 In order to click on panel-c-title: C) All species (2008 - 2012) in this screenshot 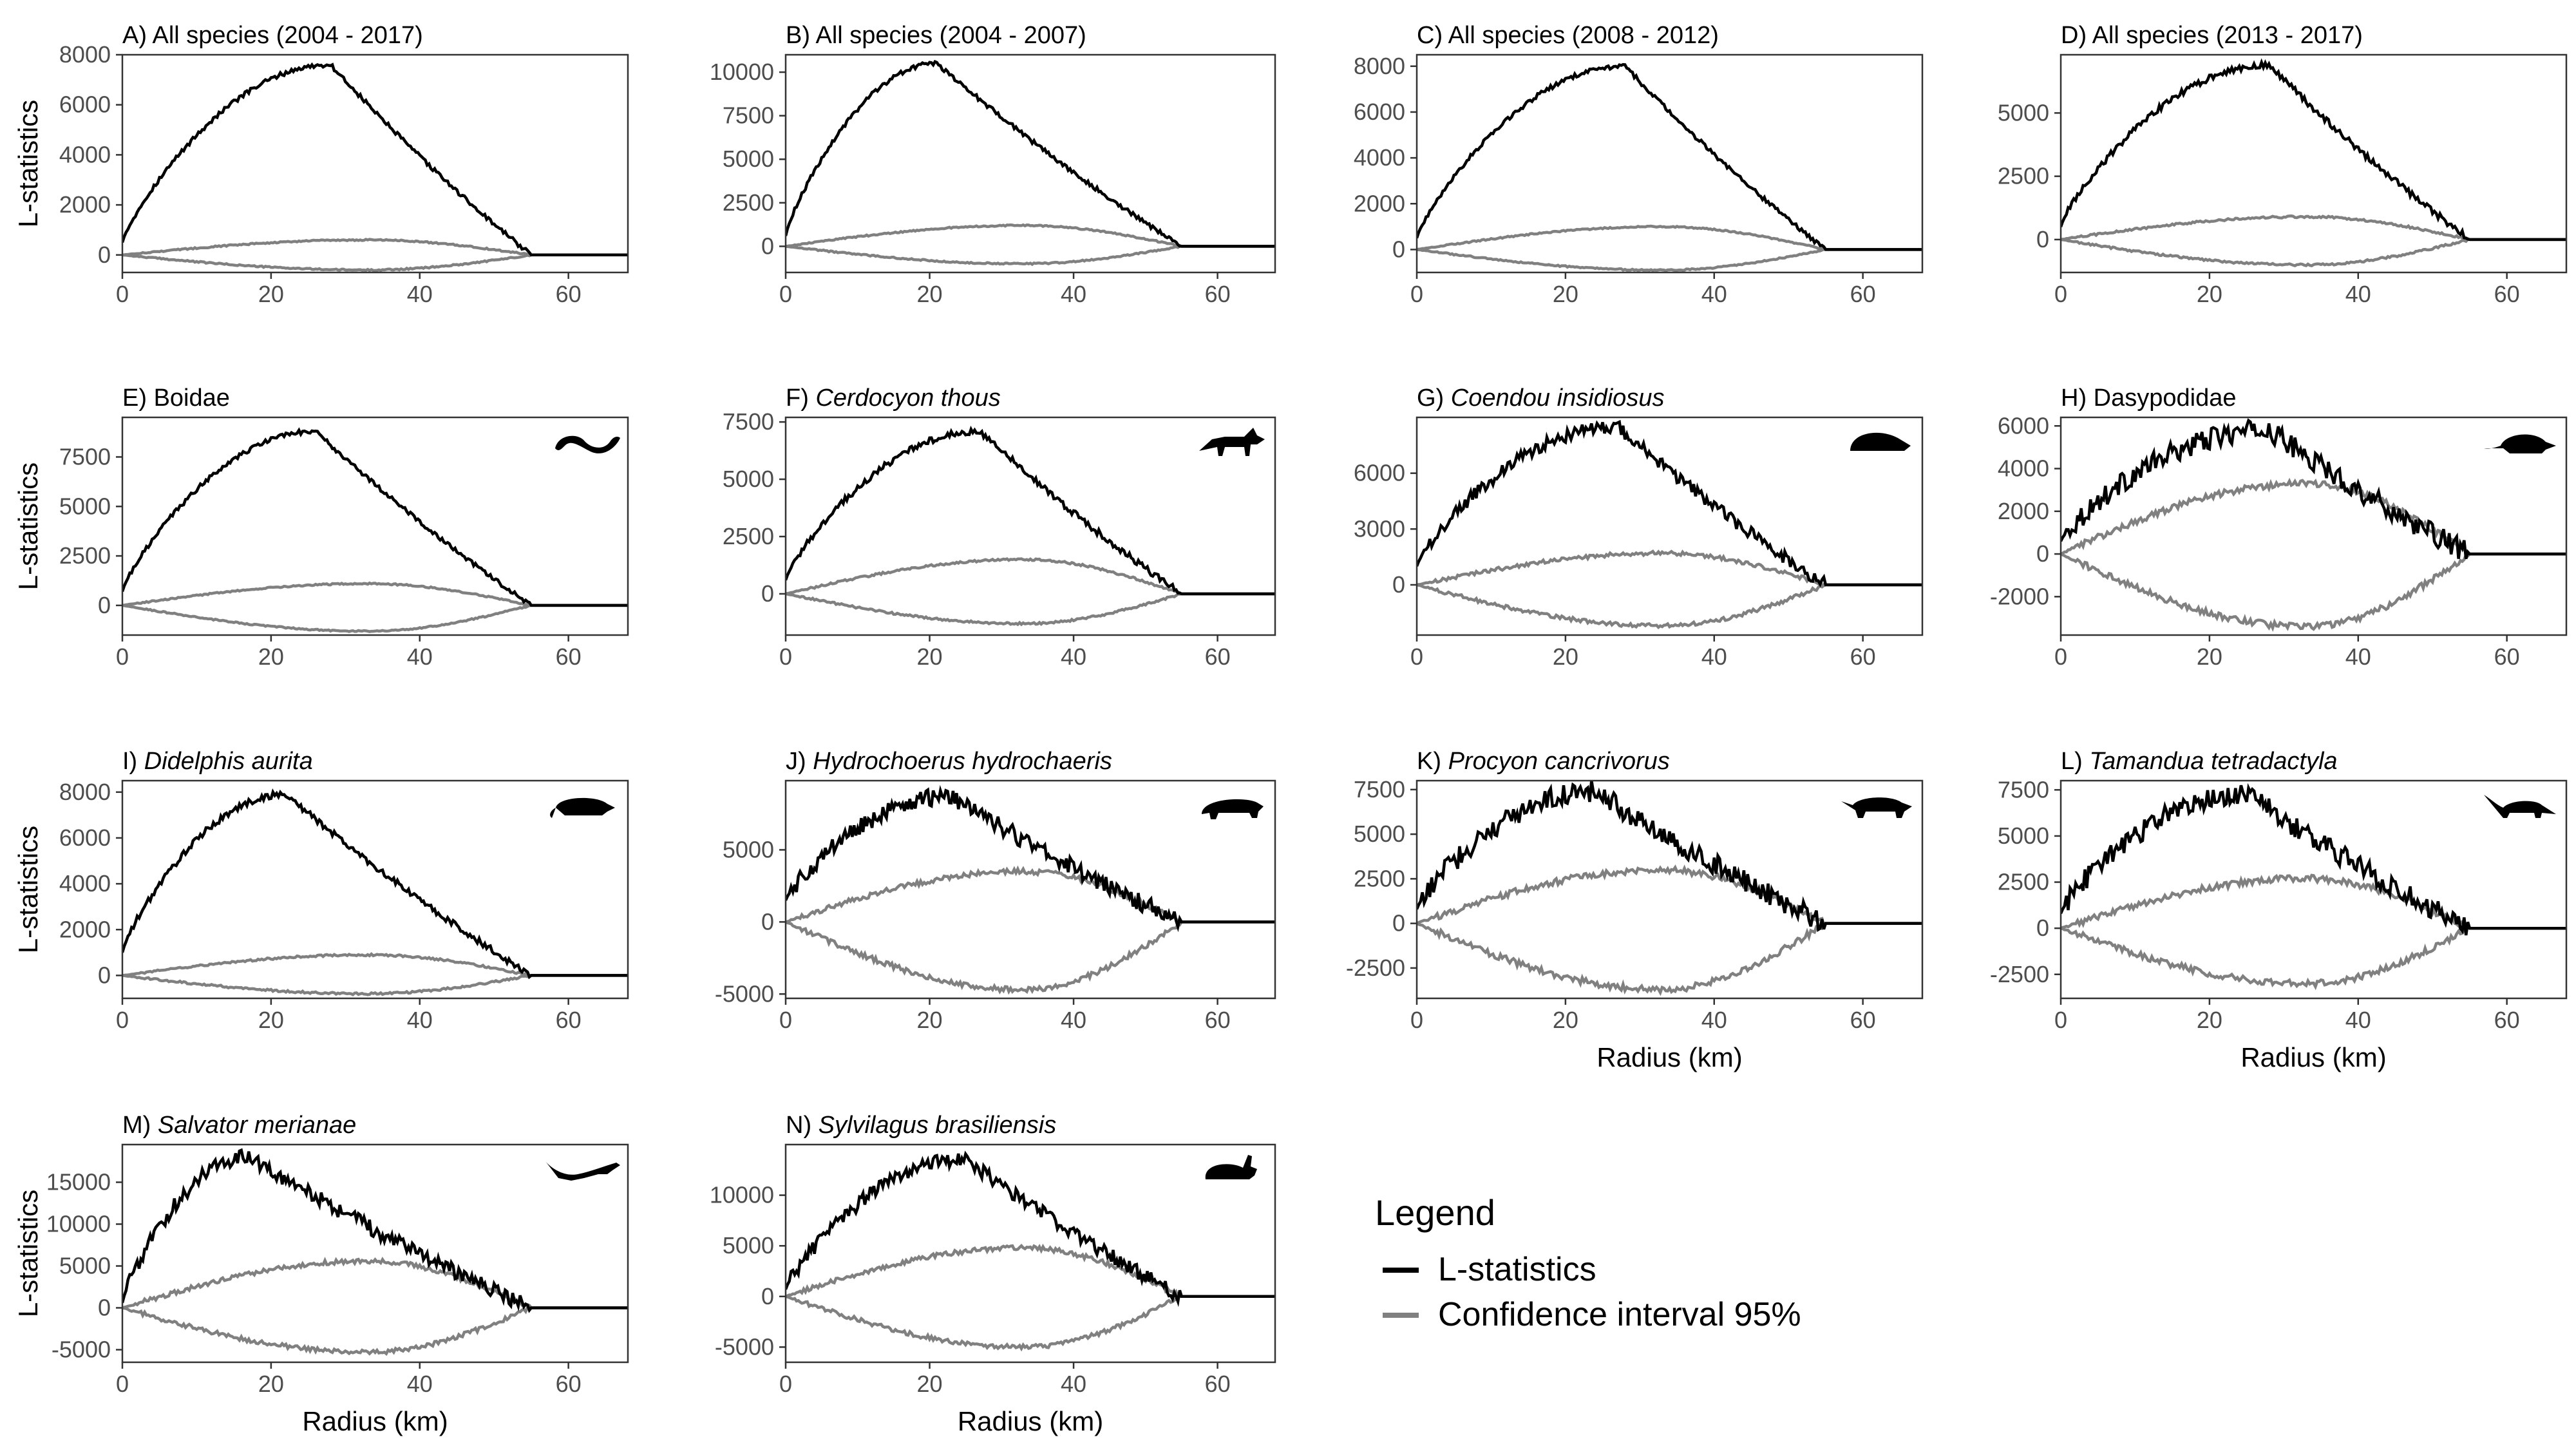, I will do `click(1568, 36)`.